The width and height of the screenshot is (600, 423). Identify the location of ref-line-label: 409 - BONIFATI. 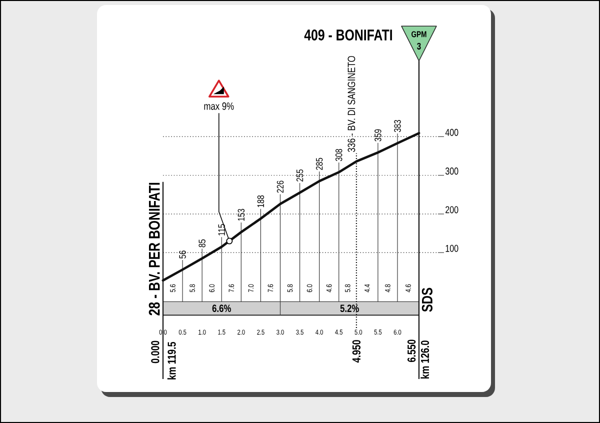
(348, 34).